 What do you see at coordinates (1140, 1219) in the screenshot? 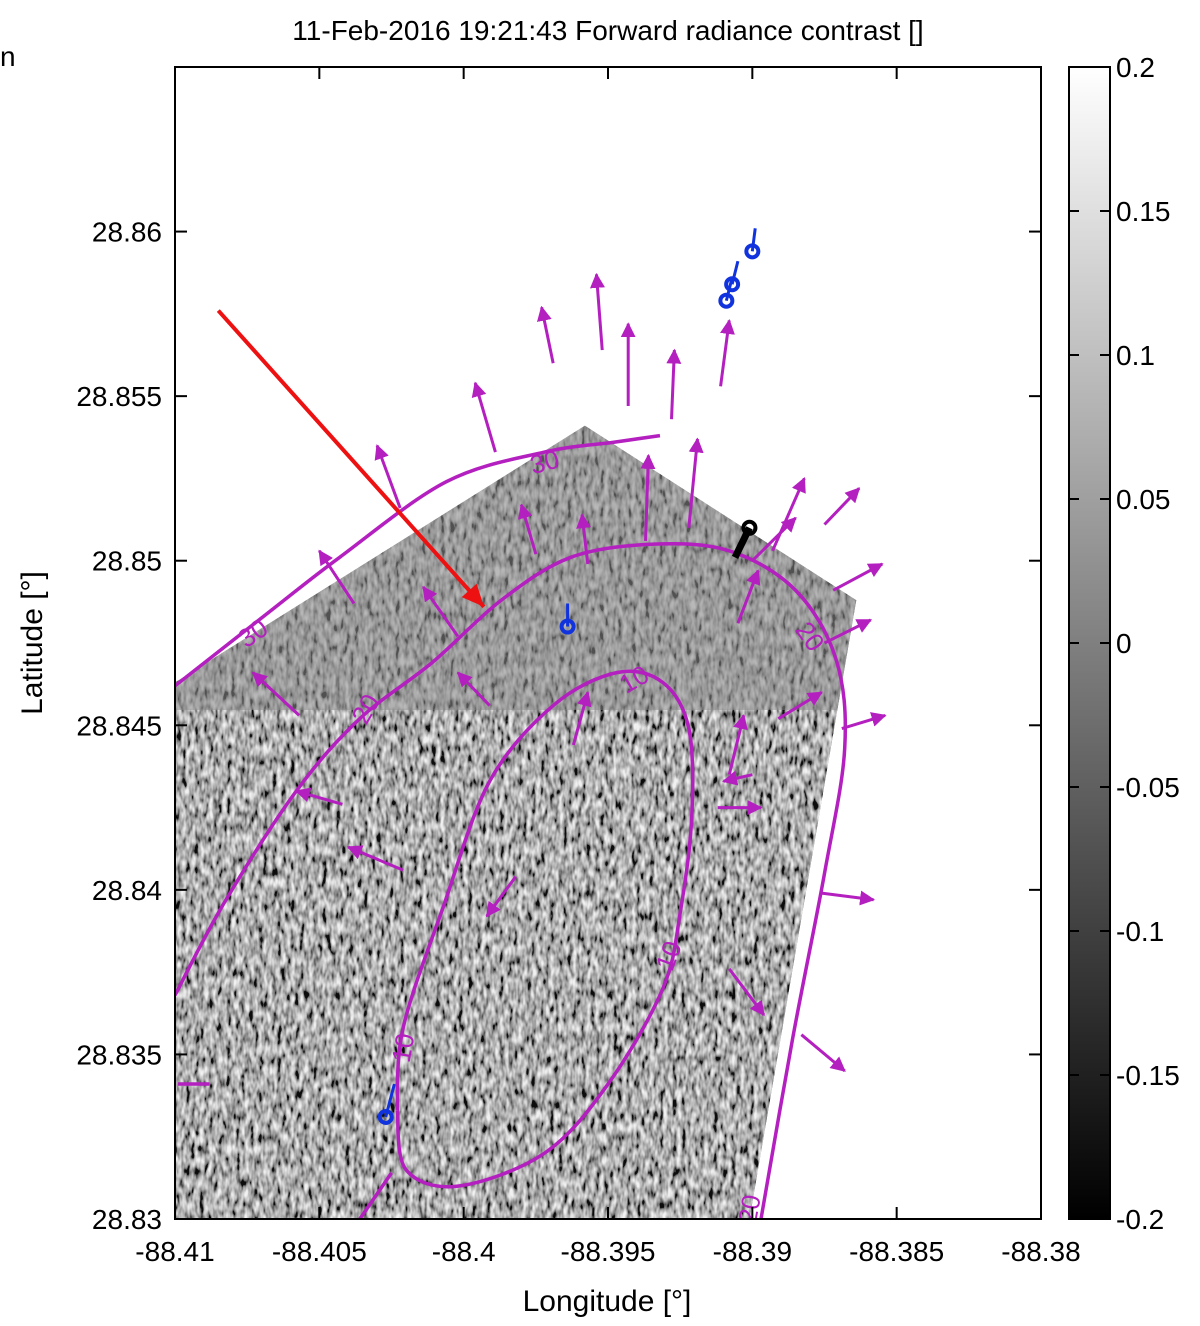
I see `colorbar-tick-label: -0.2` at bounding box center [1140, 1219].